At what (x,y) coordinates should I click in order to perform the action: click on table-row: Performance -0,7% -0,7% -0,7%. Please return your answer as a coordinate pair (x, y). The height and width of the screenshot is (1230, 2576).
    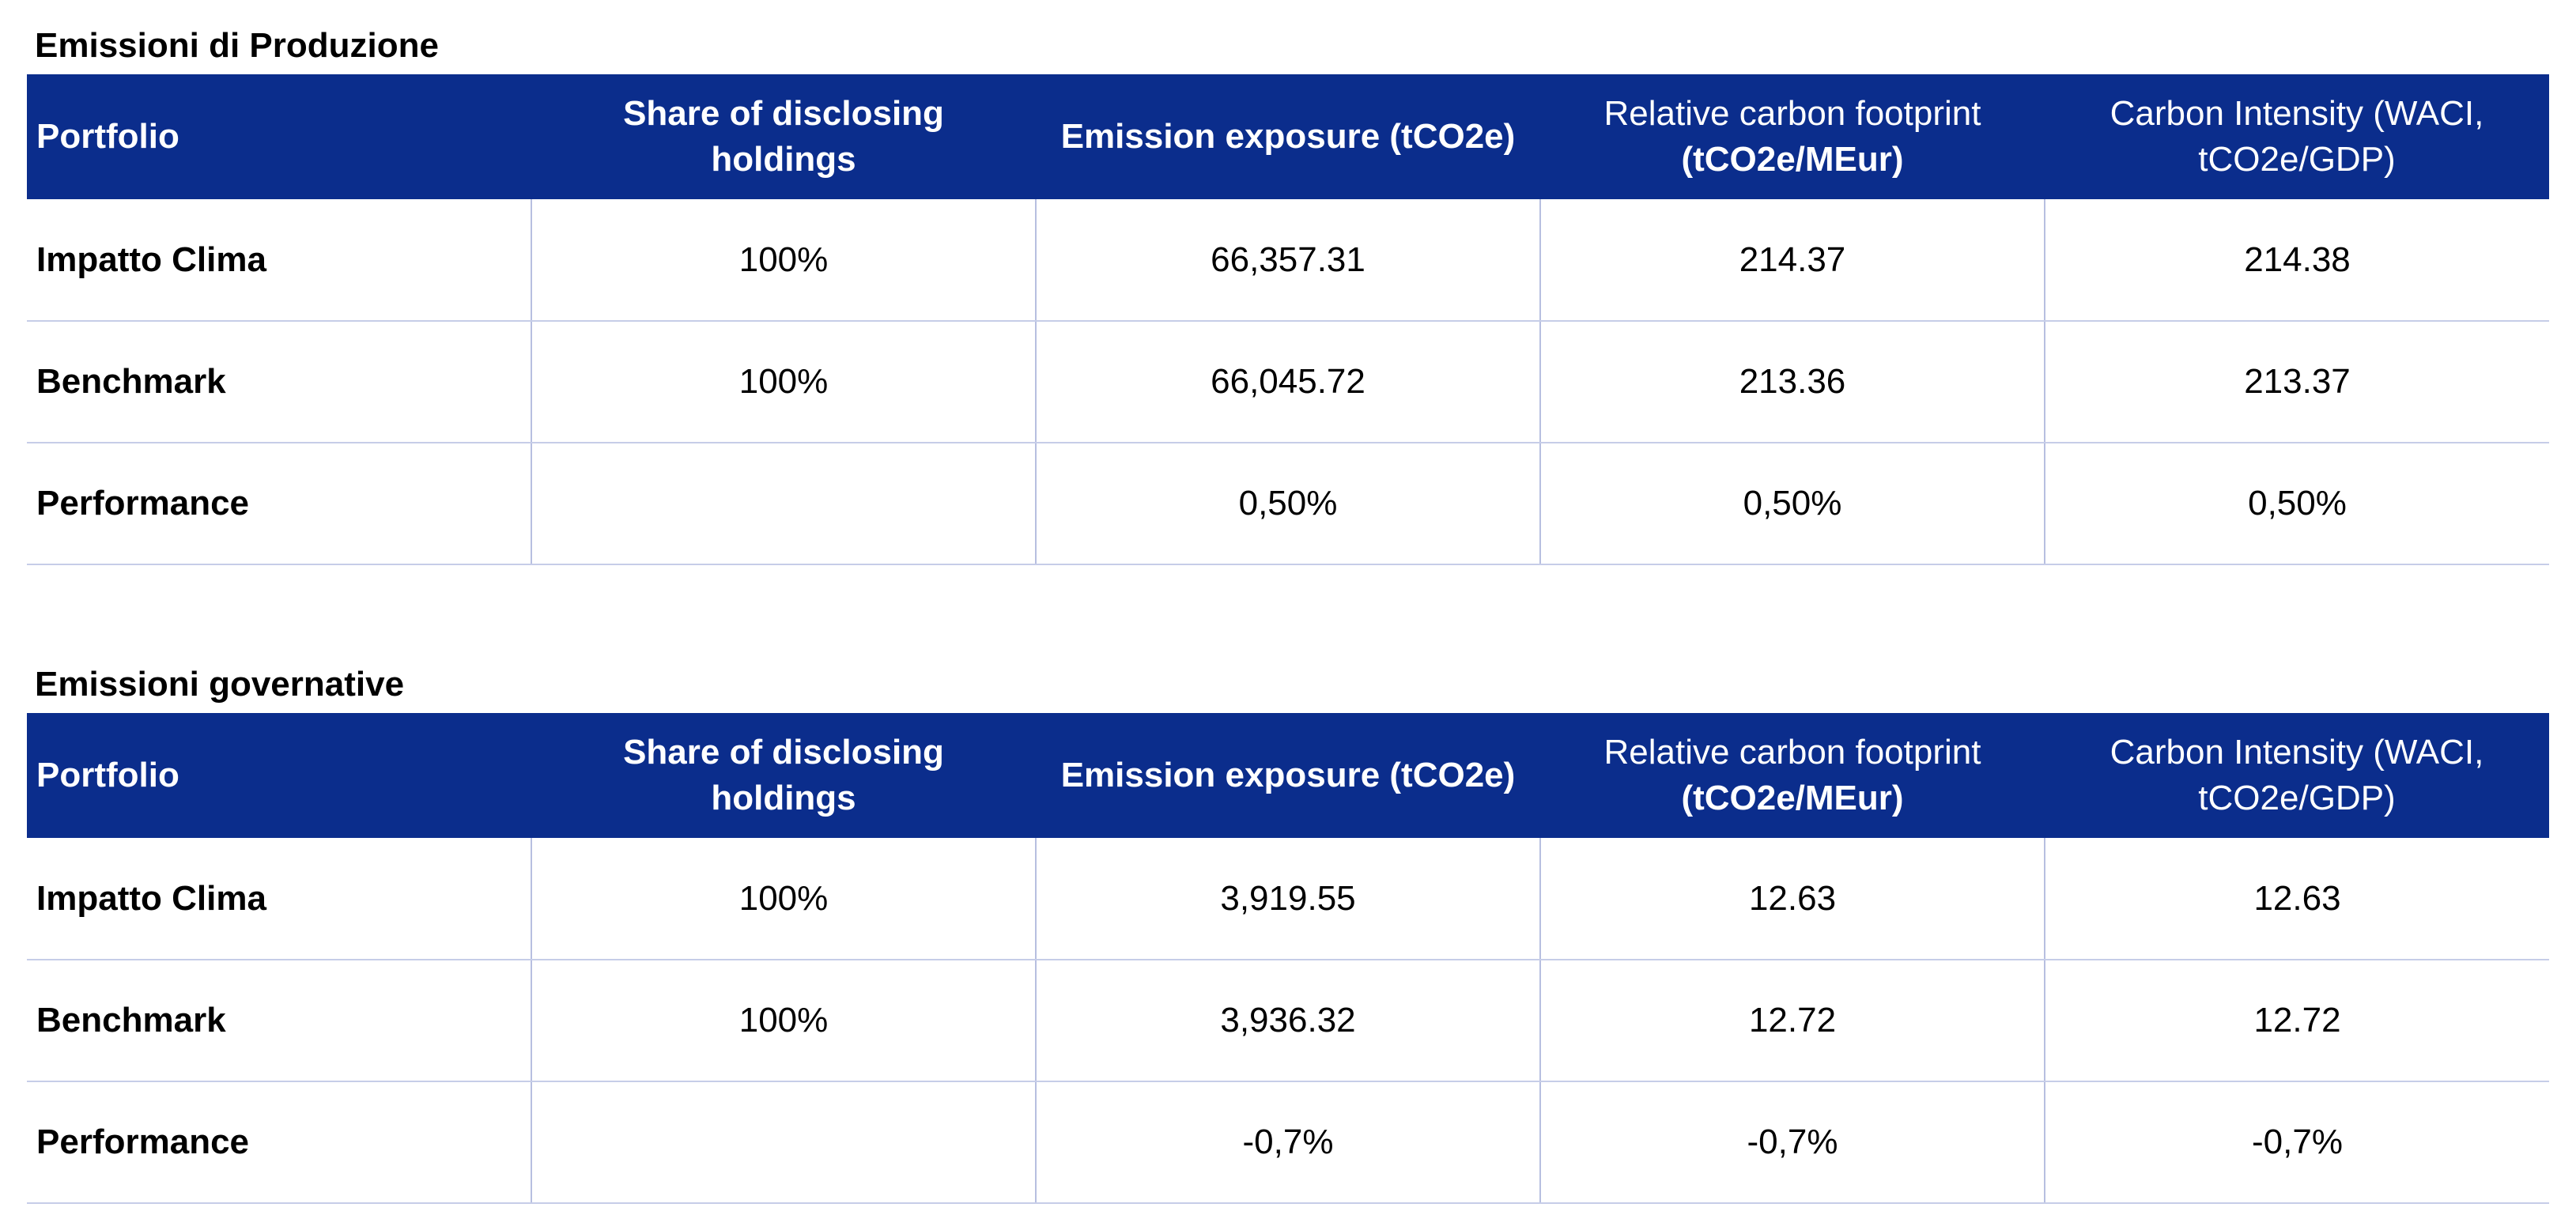
    Looking at the image, I should click on (1288, 1143).